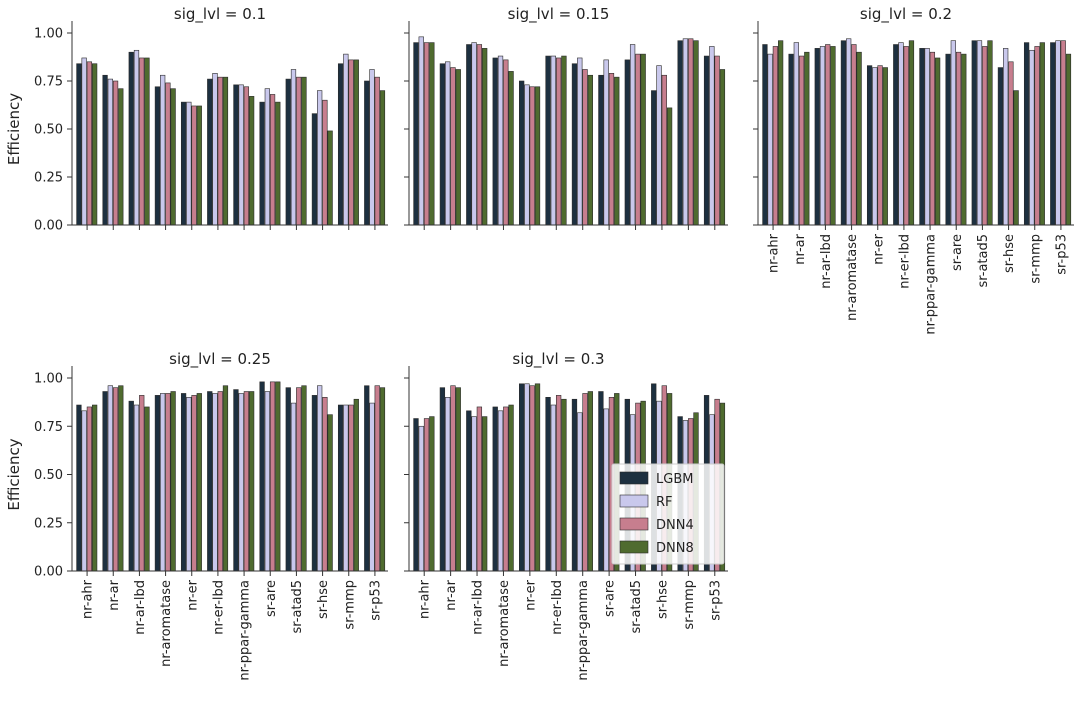 The image size is (1080, 704). What do you see at coordinates (1009, 253) in the screenshot?
I see `x-tick-label: sr-hse` at bounding box center [1009, 253].